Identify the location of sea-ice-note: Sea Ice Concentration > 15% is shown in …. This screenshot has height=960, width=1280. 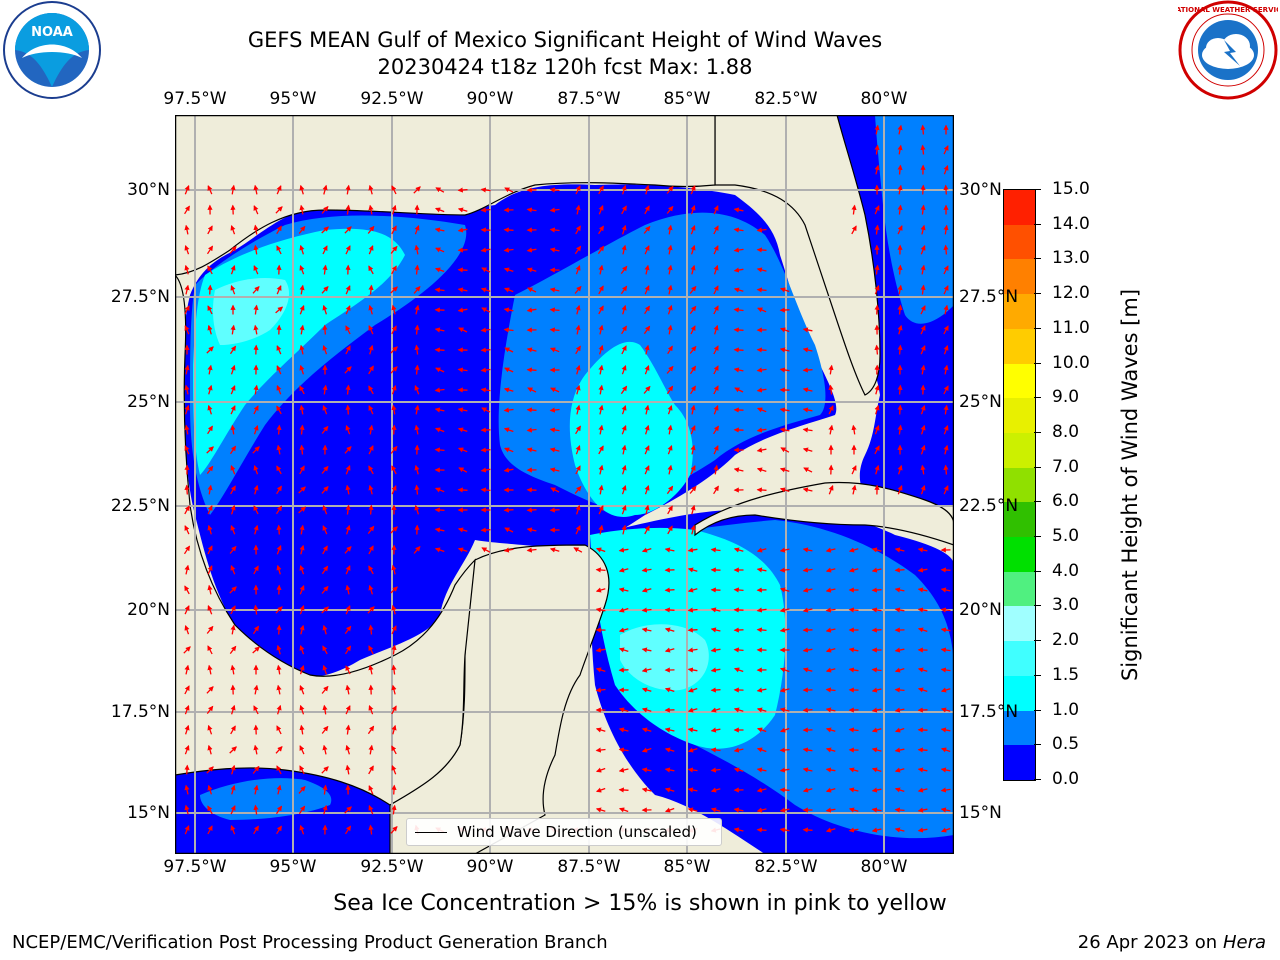
(640, 903).